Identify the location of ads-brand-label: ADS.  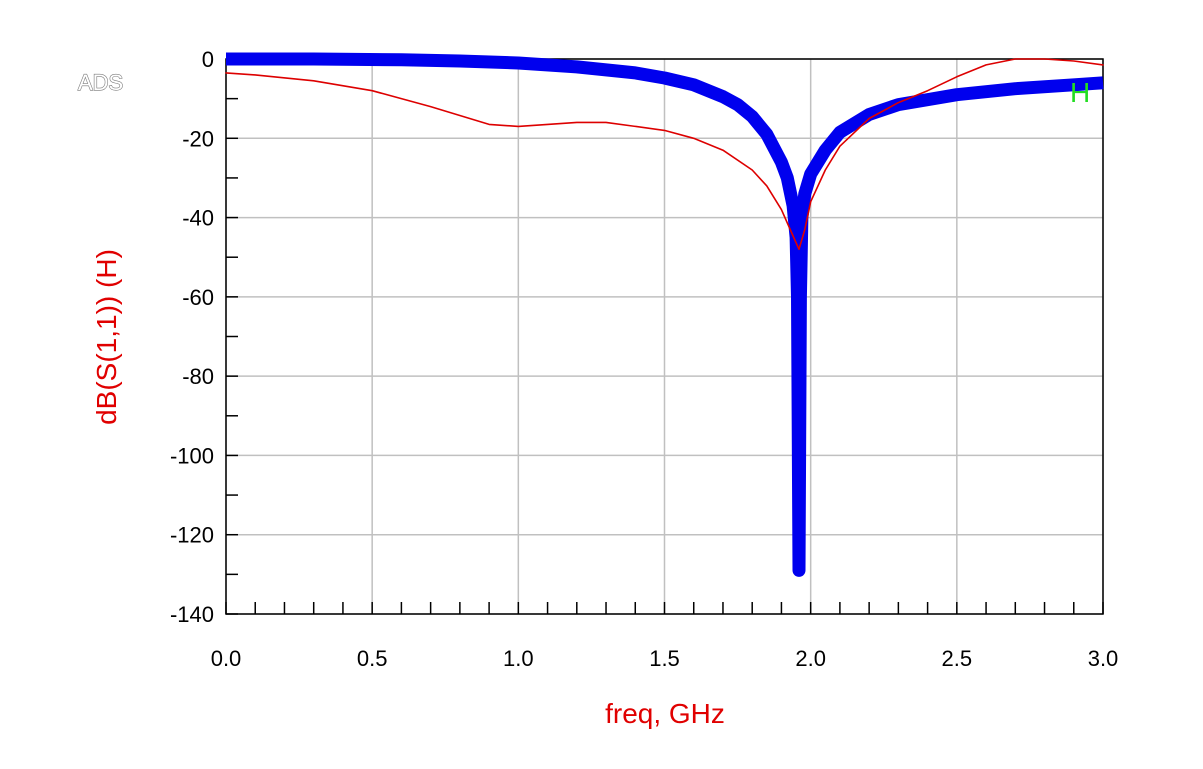
(100, 82).